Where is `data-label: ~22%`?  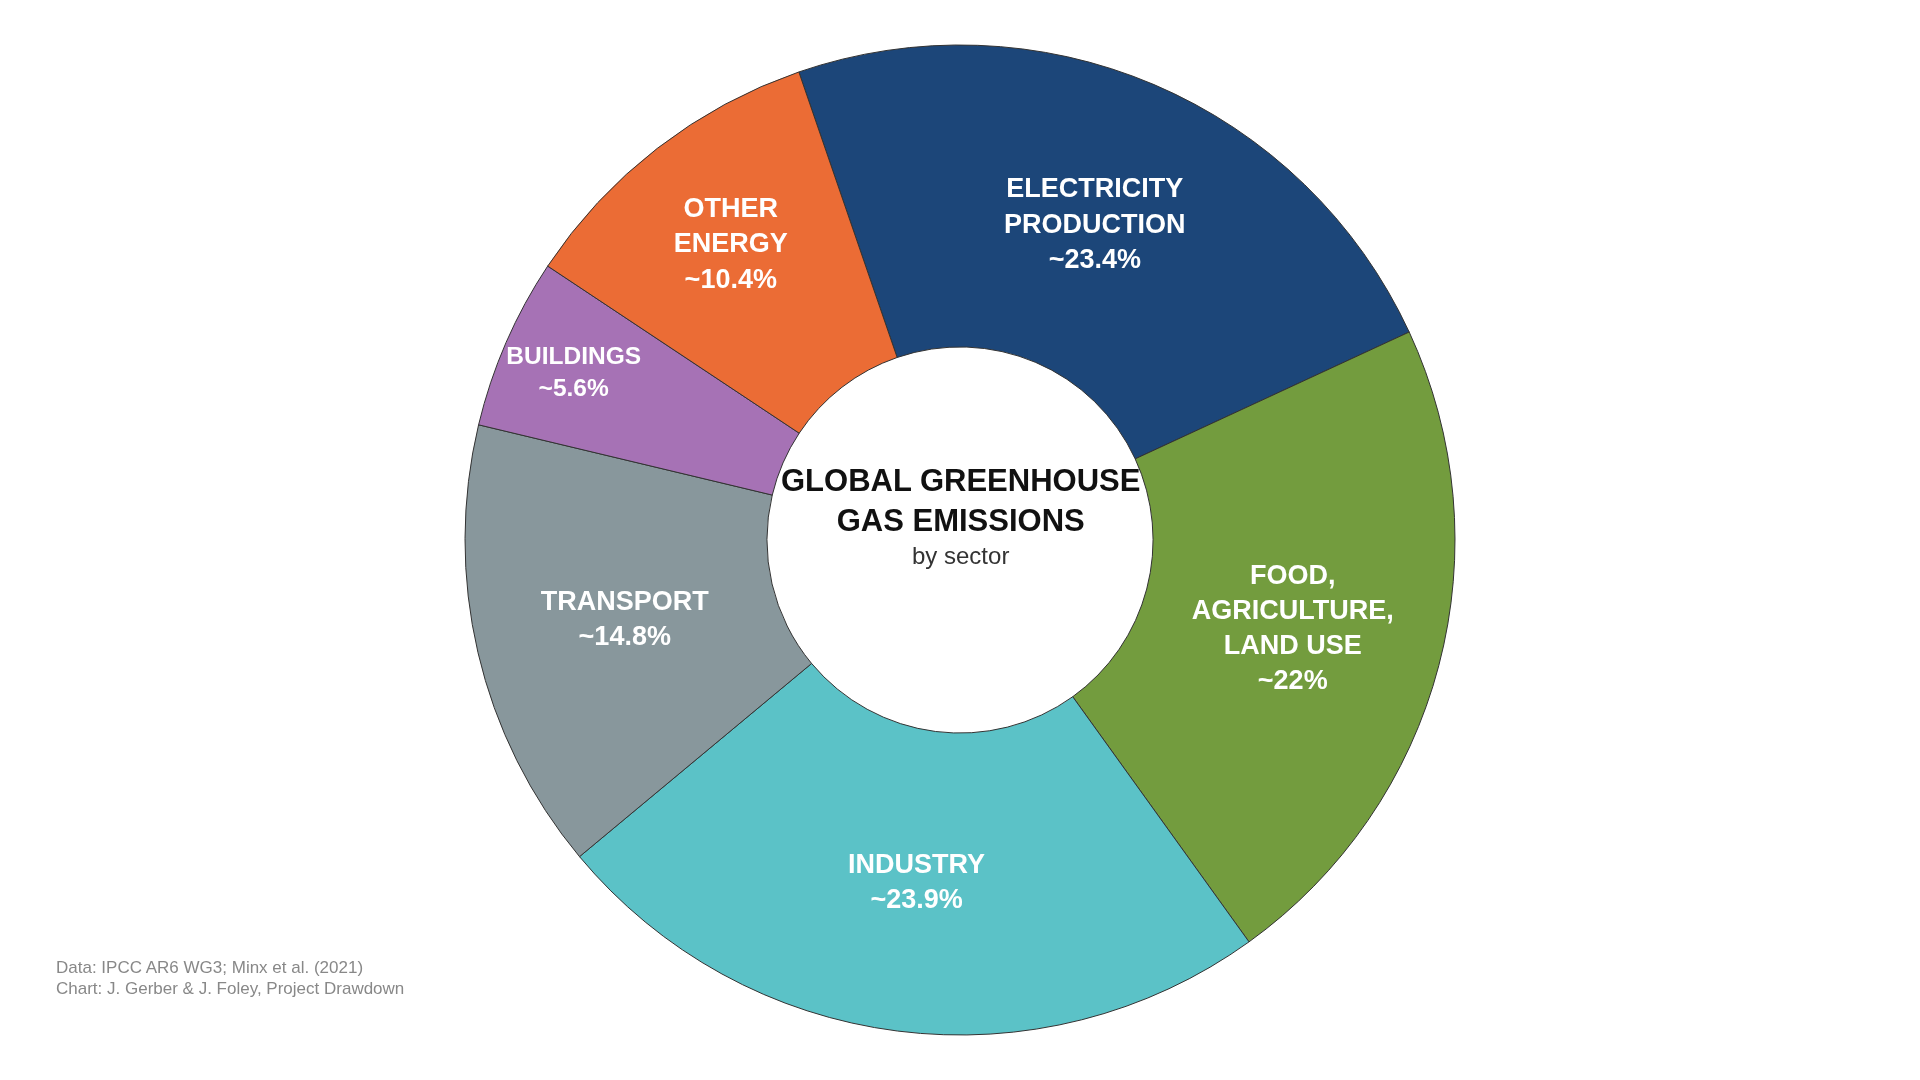
data-label: ~22% is located at coordinates (1292, 680).